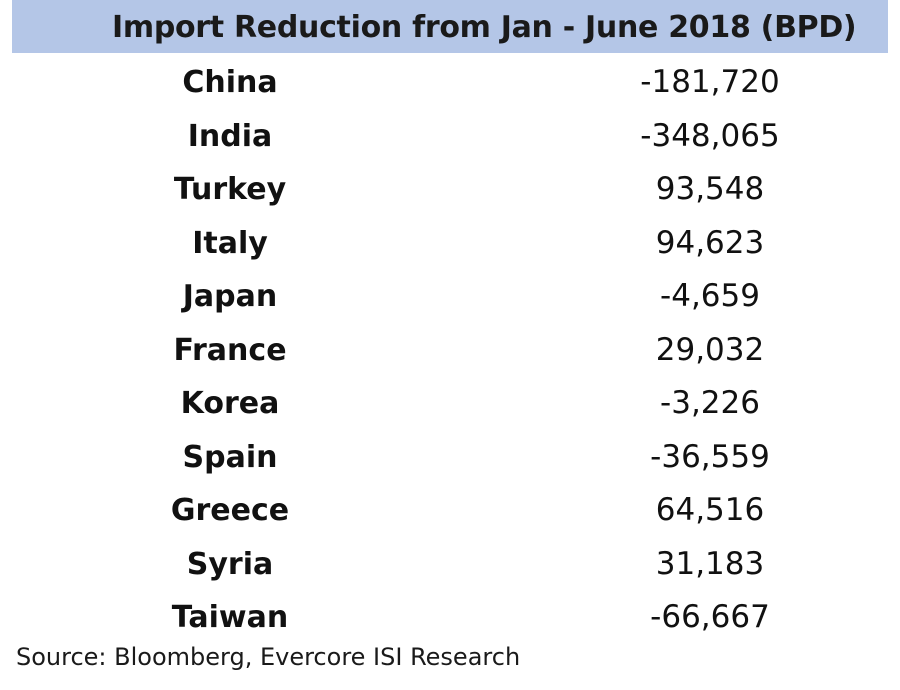  What do you see at coordinates (710, 510) in the screenshot?
I see `import-reduction-value: 64,516` at bounding box center [710, 510].